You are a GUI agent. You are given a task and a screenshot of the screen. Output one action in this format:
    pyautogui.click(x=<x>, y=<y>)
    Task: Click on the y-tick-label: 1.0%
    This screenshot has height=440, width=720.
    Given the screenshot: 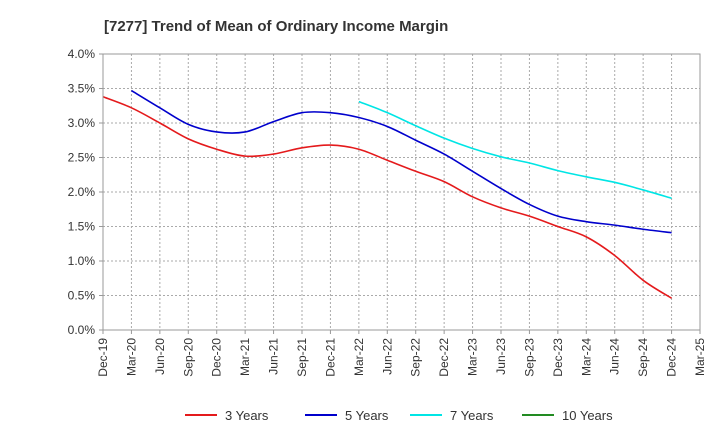 What is the action you would take?
    pyautogui.click(x=82, y=261)
    